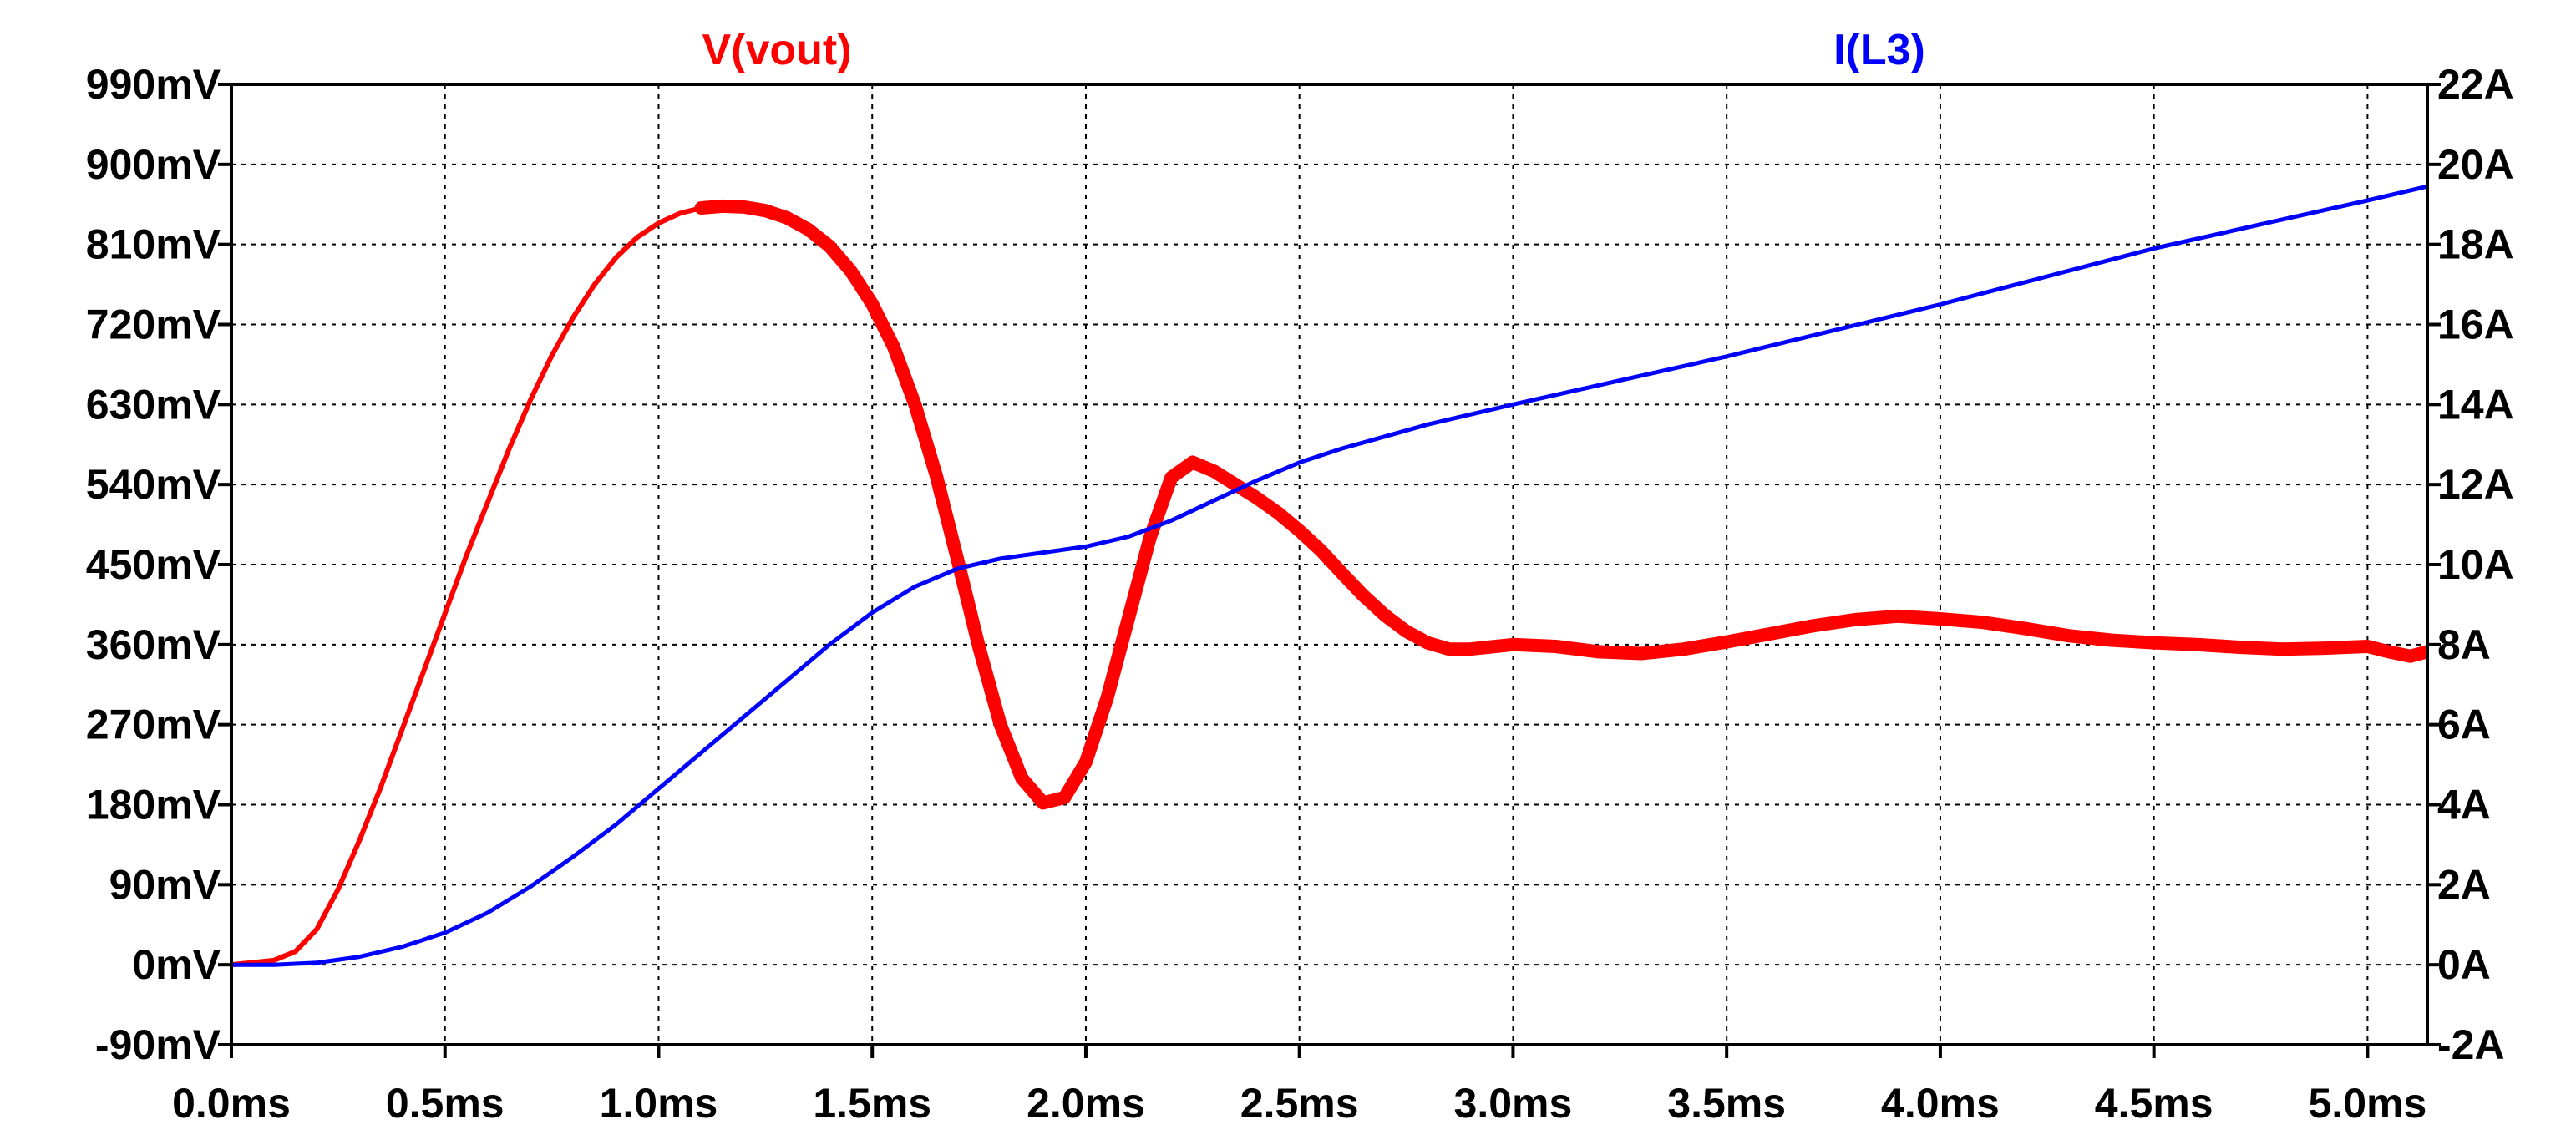 Image resolution: width=2576 pixels, height=1145 pixels. What do you see at coordinates (2464, 805) in the screenshot?
I see `right-tick-label: 4A` at bounding box center [2464, 805].